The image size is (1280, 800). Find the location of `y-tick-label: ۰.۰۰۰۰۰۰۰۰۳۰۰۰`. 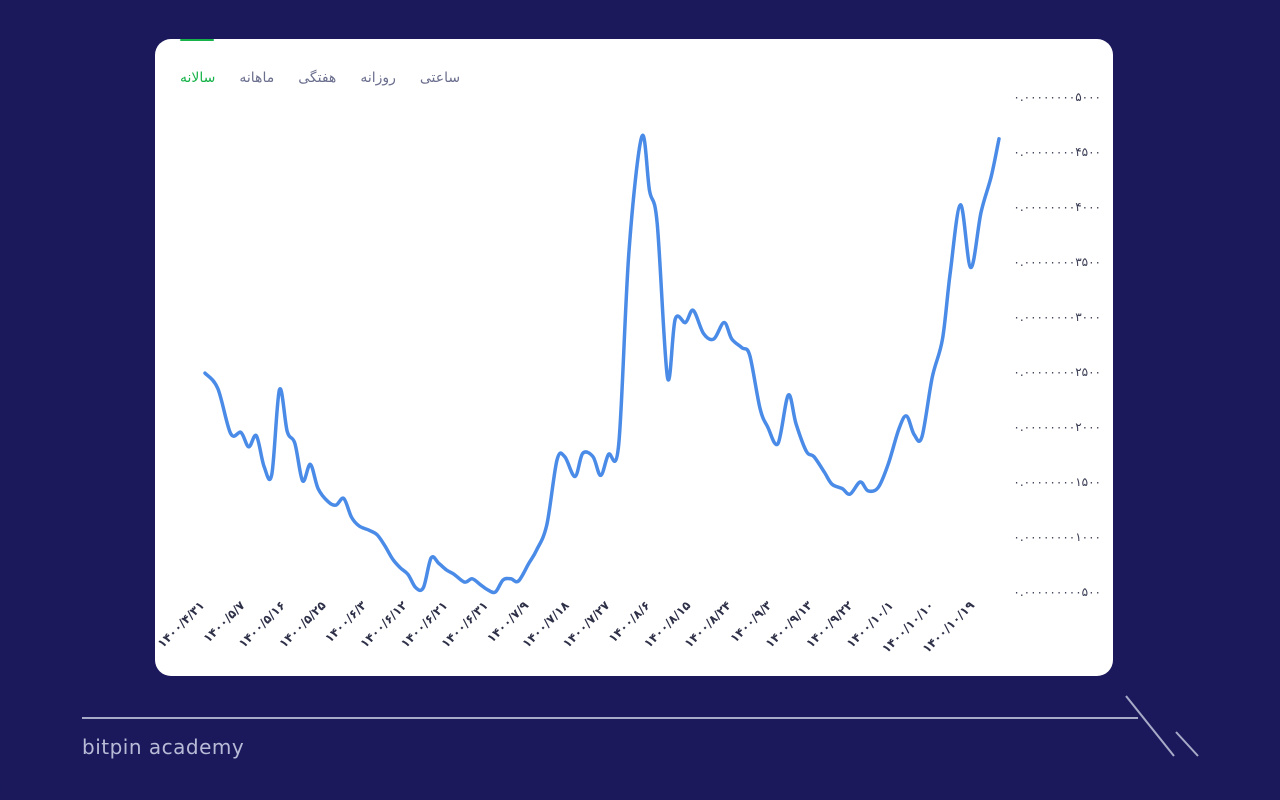

y-tick-label: ۰.۰۰۰۰۰۰۰۰۳۰۰۰ is located at coordinates (1057, 317).